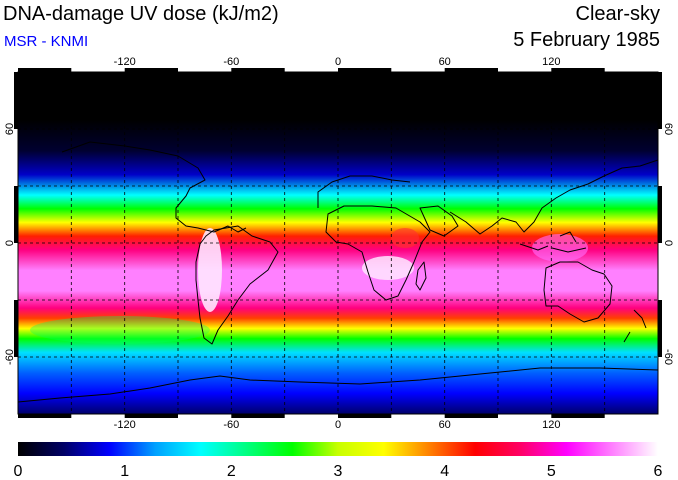  I want to click on source-label: MSR - KNMI, so click(46, 41).